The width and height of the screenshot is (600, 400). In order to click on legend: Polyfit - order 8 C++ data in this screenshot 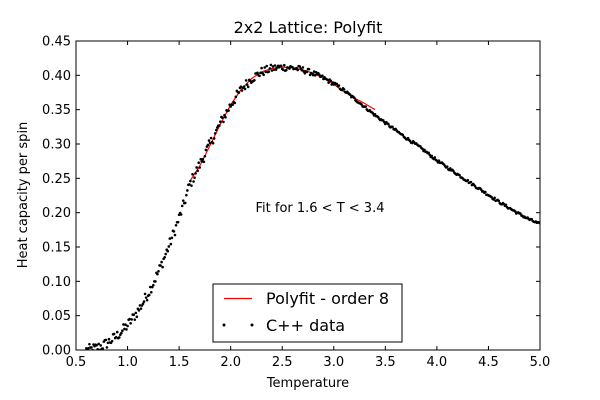, I will do `click(307, 313)`.